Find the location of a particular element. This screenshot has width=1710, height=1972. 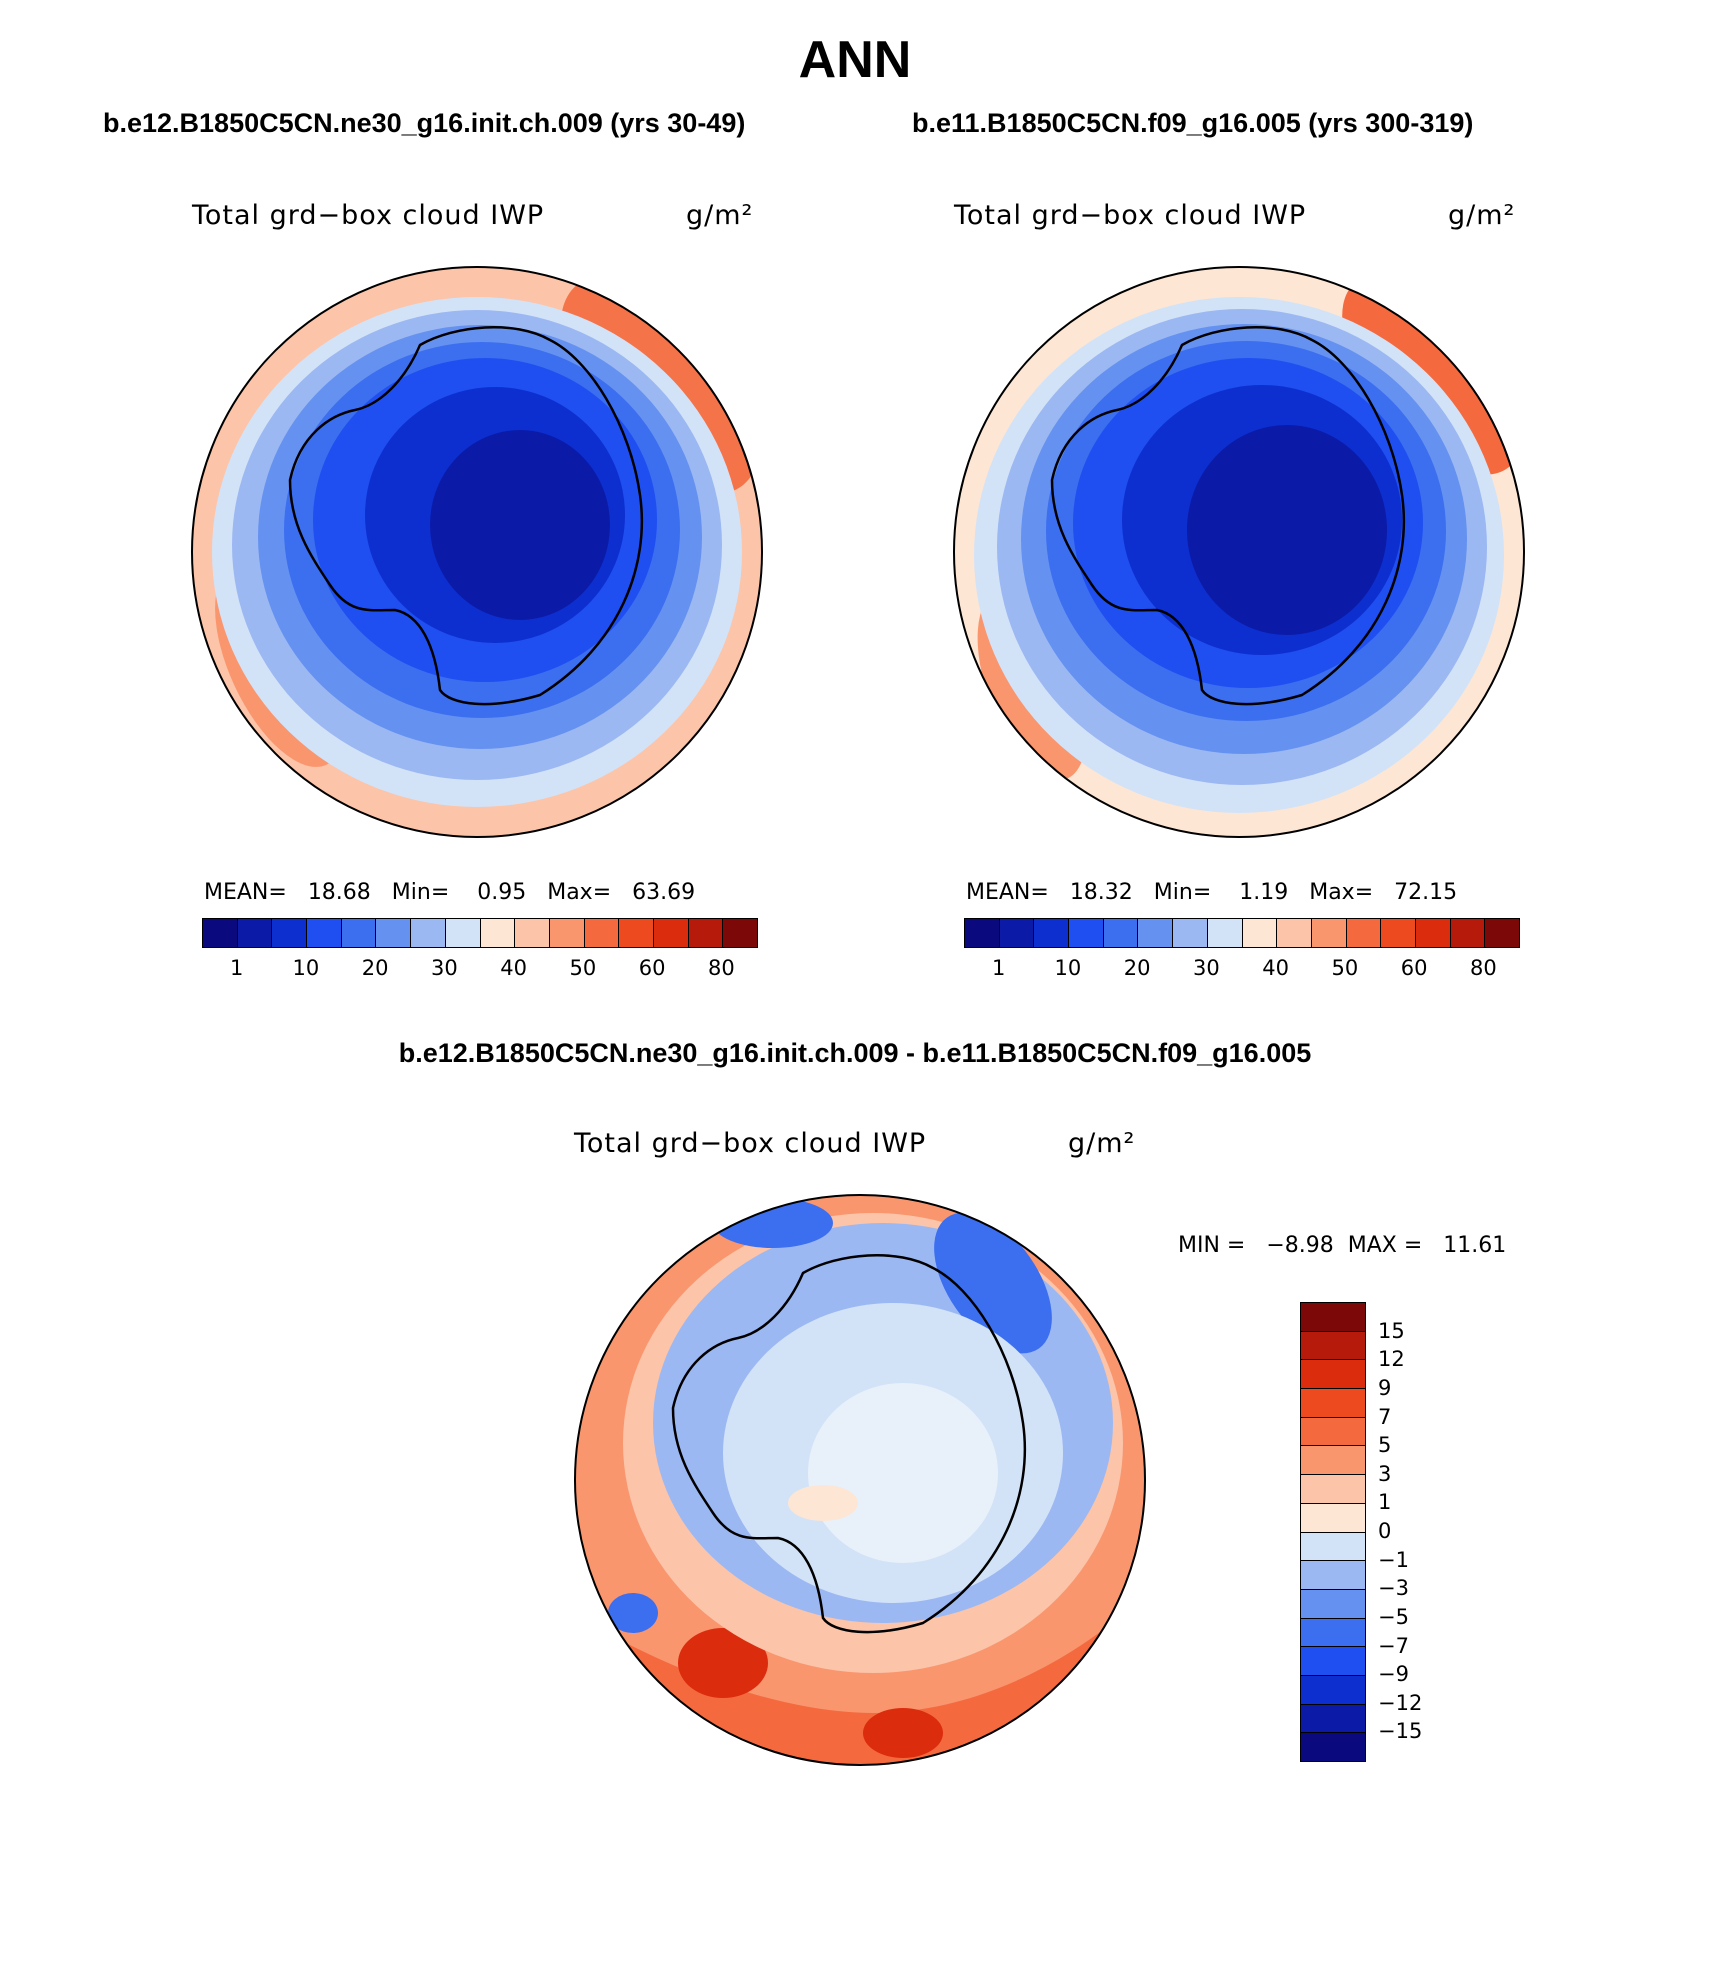

diff-colorbar-tick-label: −9 is located at coordinates (1393, 1674).